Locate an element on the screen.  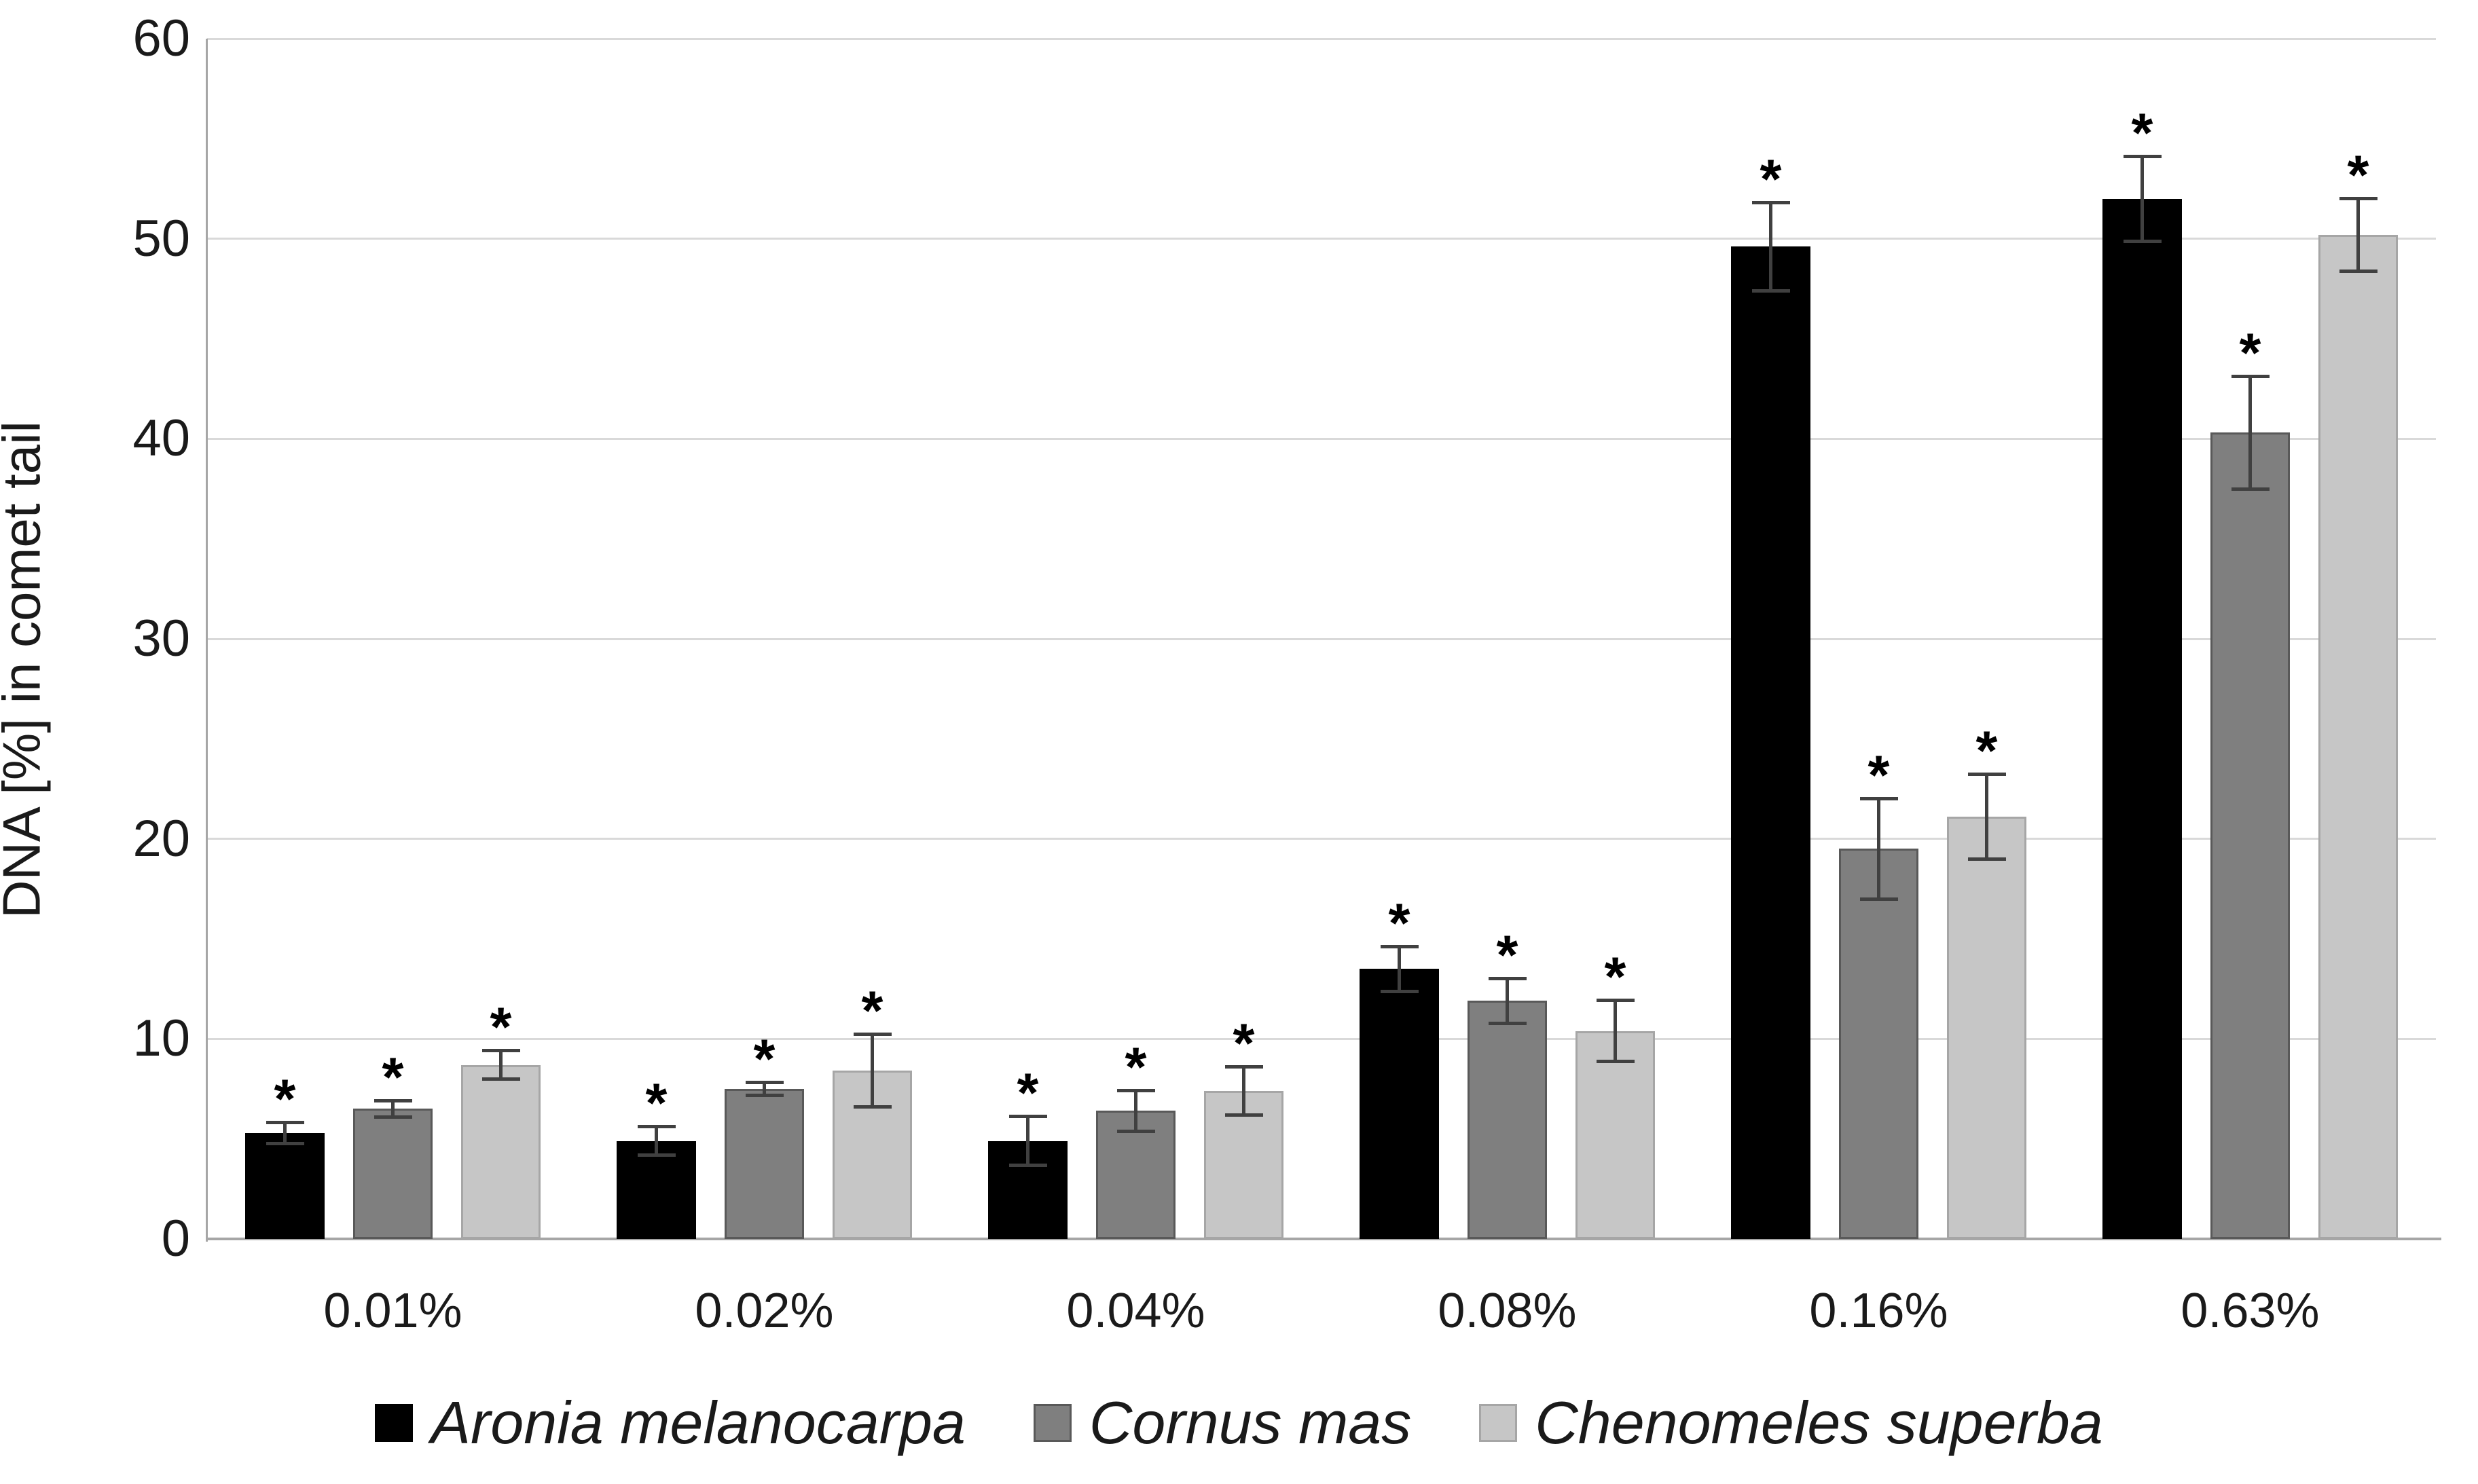
bar-0.08%-series-2 is located at coordinates (1615, 1135).